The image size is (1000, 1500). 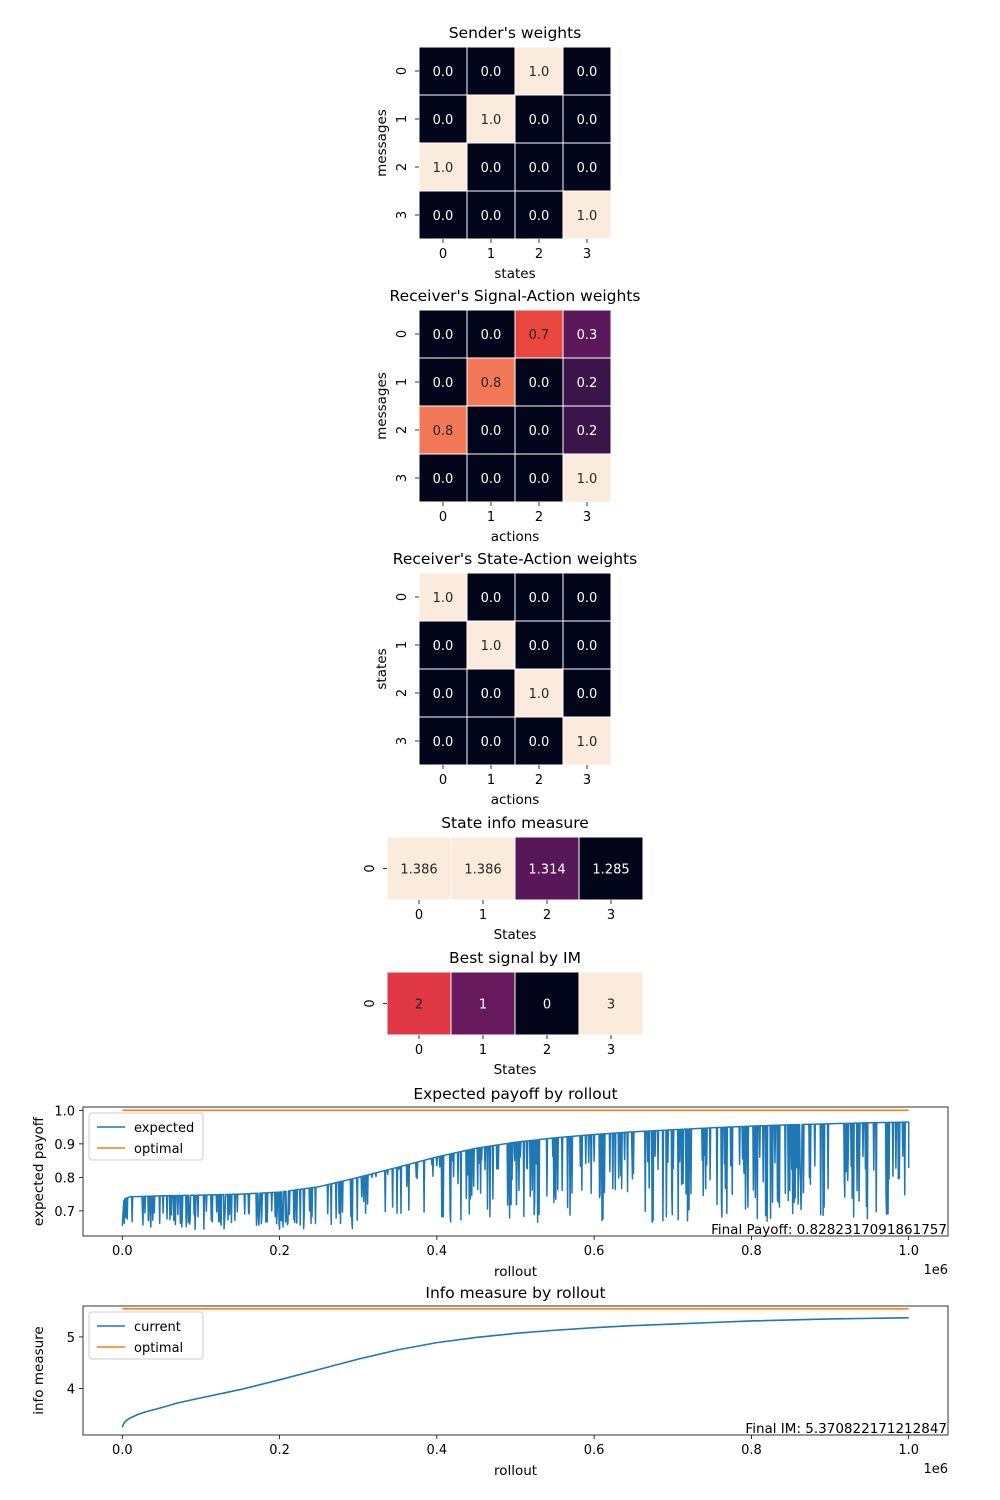 I want to click on cell-label: 0.2, so click(x=587, y=383).